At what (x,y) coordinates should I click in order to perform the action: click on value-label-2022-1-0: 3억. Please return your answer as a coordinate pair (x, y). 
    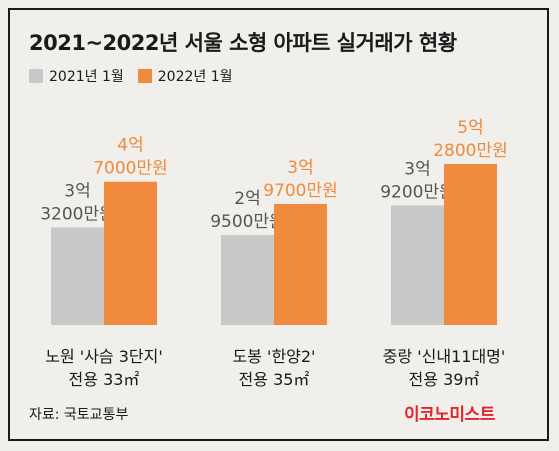
    Looking at the image, I should click on (300, 168).